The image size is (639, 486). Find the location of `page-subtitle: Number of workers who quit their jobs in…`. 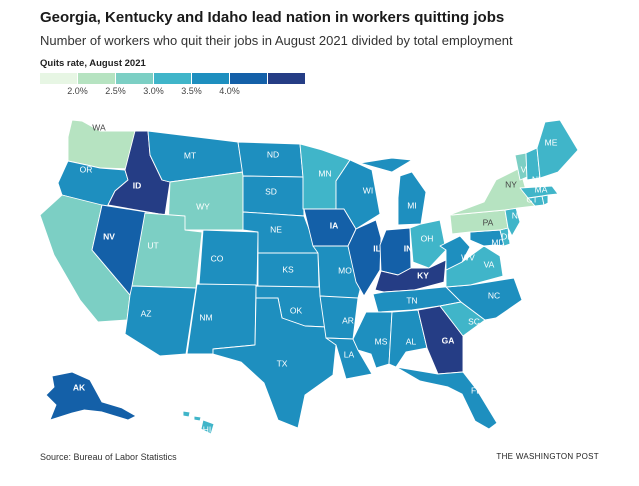

page-subtitle: Number of workers who quit their jobs in… is located at coordinates (276, 40).